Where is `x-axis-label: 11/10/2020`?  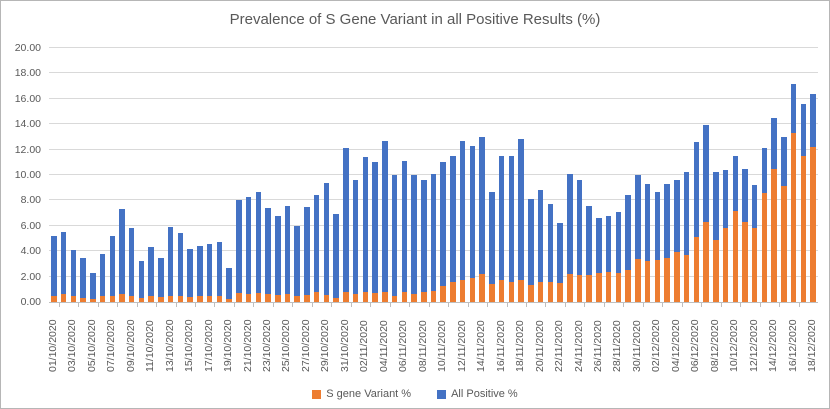
x-axis-label: 11/10/2020 is located at coordinates (150, 346).